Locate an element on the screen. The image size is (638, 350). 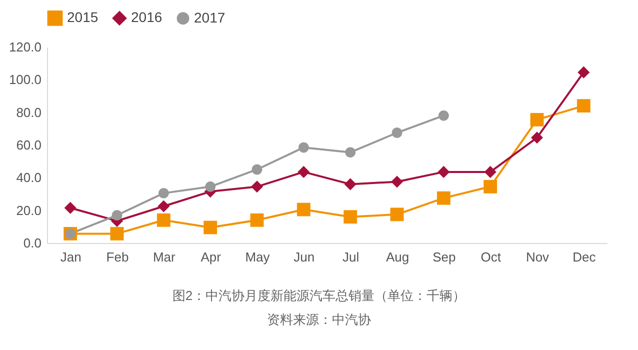
x-tick-label: Mar is located at coordinates (164, 257).